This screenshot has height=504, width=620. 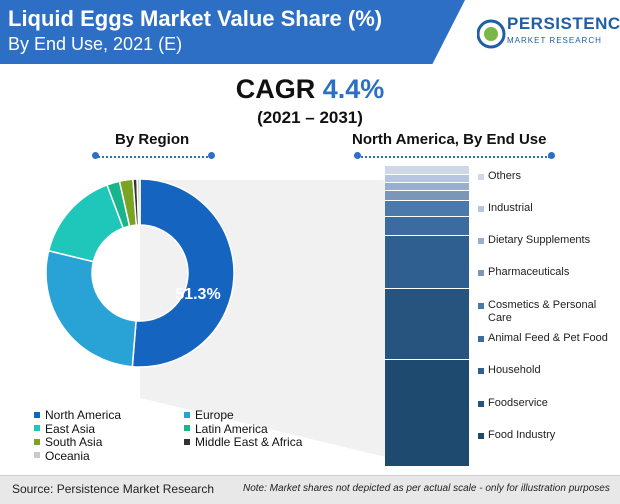 I want to click on source-text: Source: Persistence Market Research, so click(x=113, y=489).